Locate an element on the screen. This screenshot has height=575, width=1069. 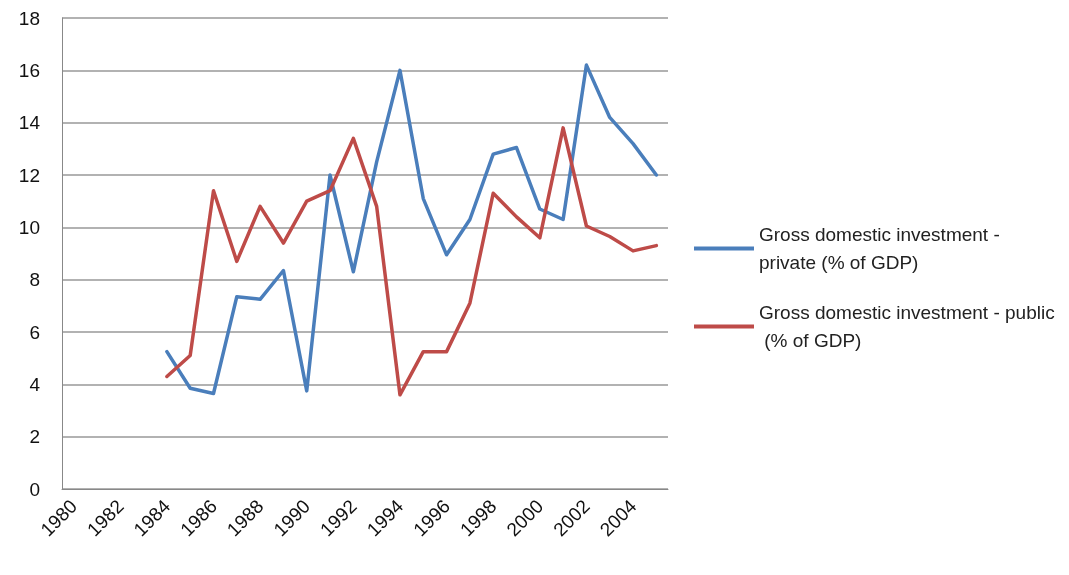
y-tick-label: 2 is located at coordinates (34, 437).